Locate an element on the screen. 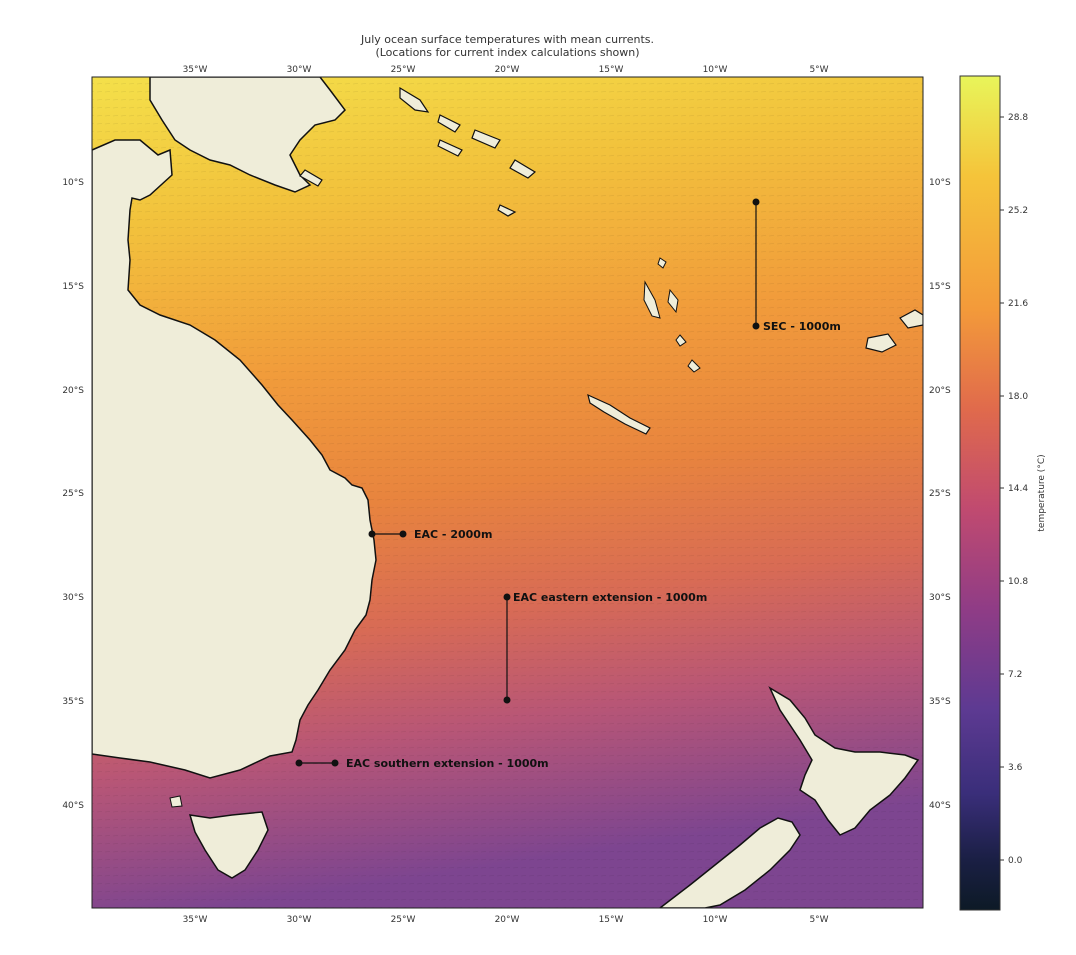 The width and height of the screenshot is (1076, 955). label-sec: SEC - 1000m is located at coordinates (802, 326).